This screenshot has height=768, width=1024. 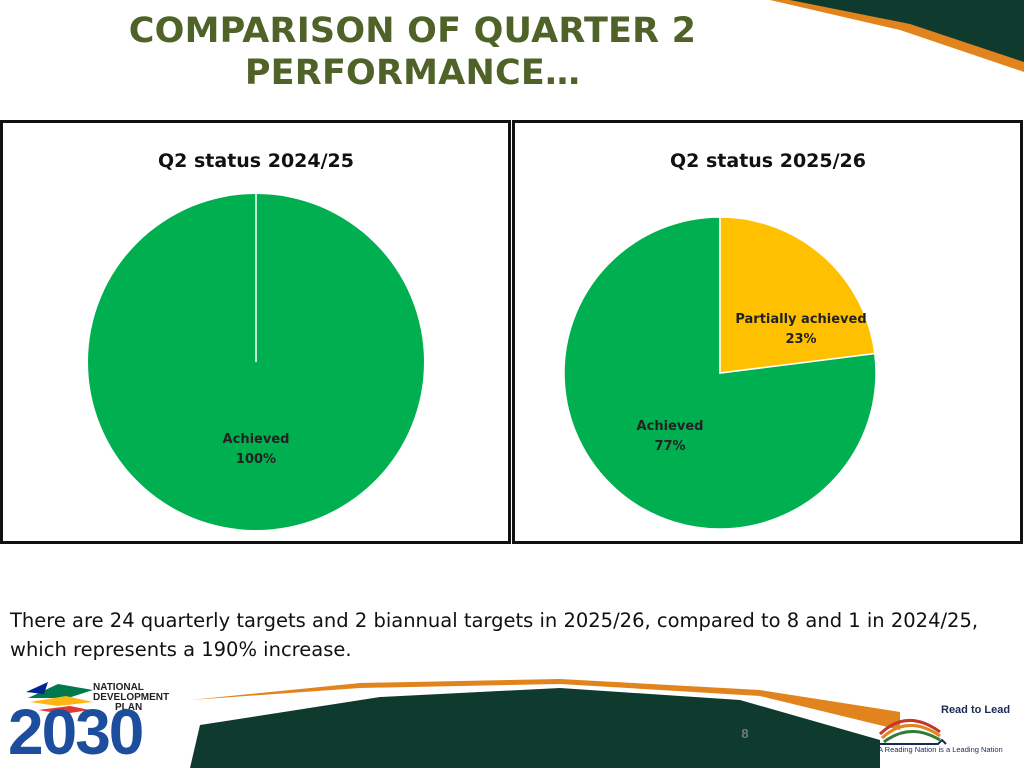 I want to click on ndp-line-2: DEVELOPMENT, so click(x=131, y=697).